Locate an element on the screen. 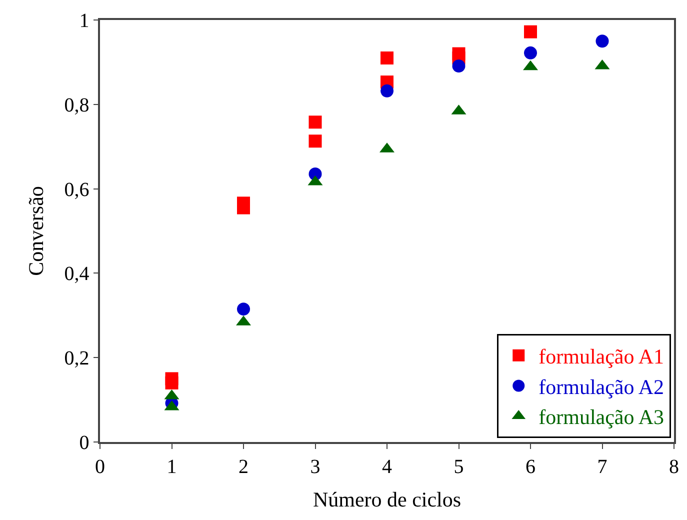 The height and width of the screenshot is (520, 687). x-tick-label: 3 is located at coordinates (315, 467).